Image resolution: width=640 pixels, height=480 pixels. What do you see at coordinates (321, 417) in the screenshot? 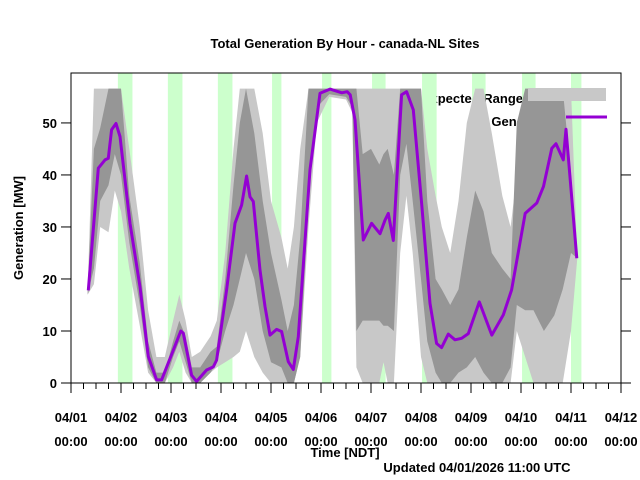
I see `x-tick-label-date: 04/06` at bounding box center [321, 417].